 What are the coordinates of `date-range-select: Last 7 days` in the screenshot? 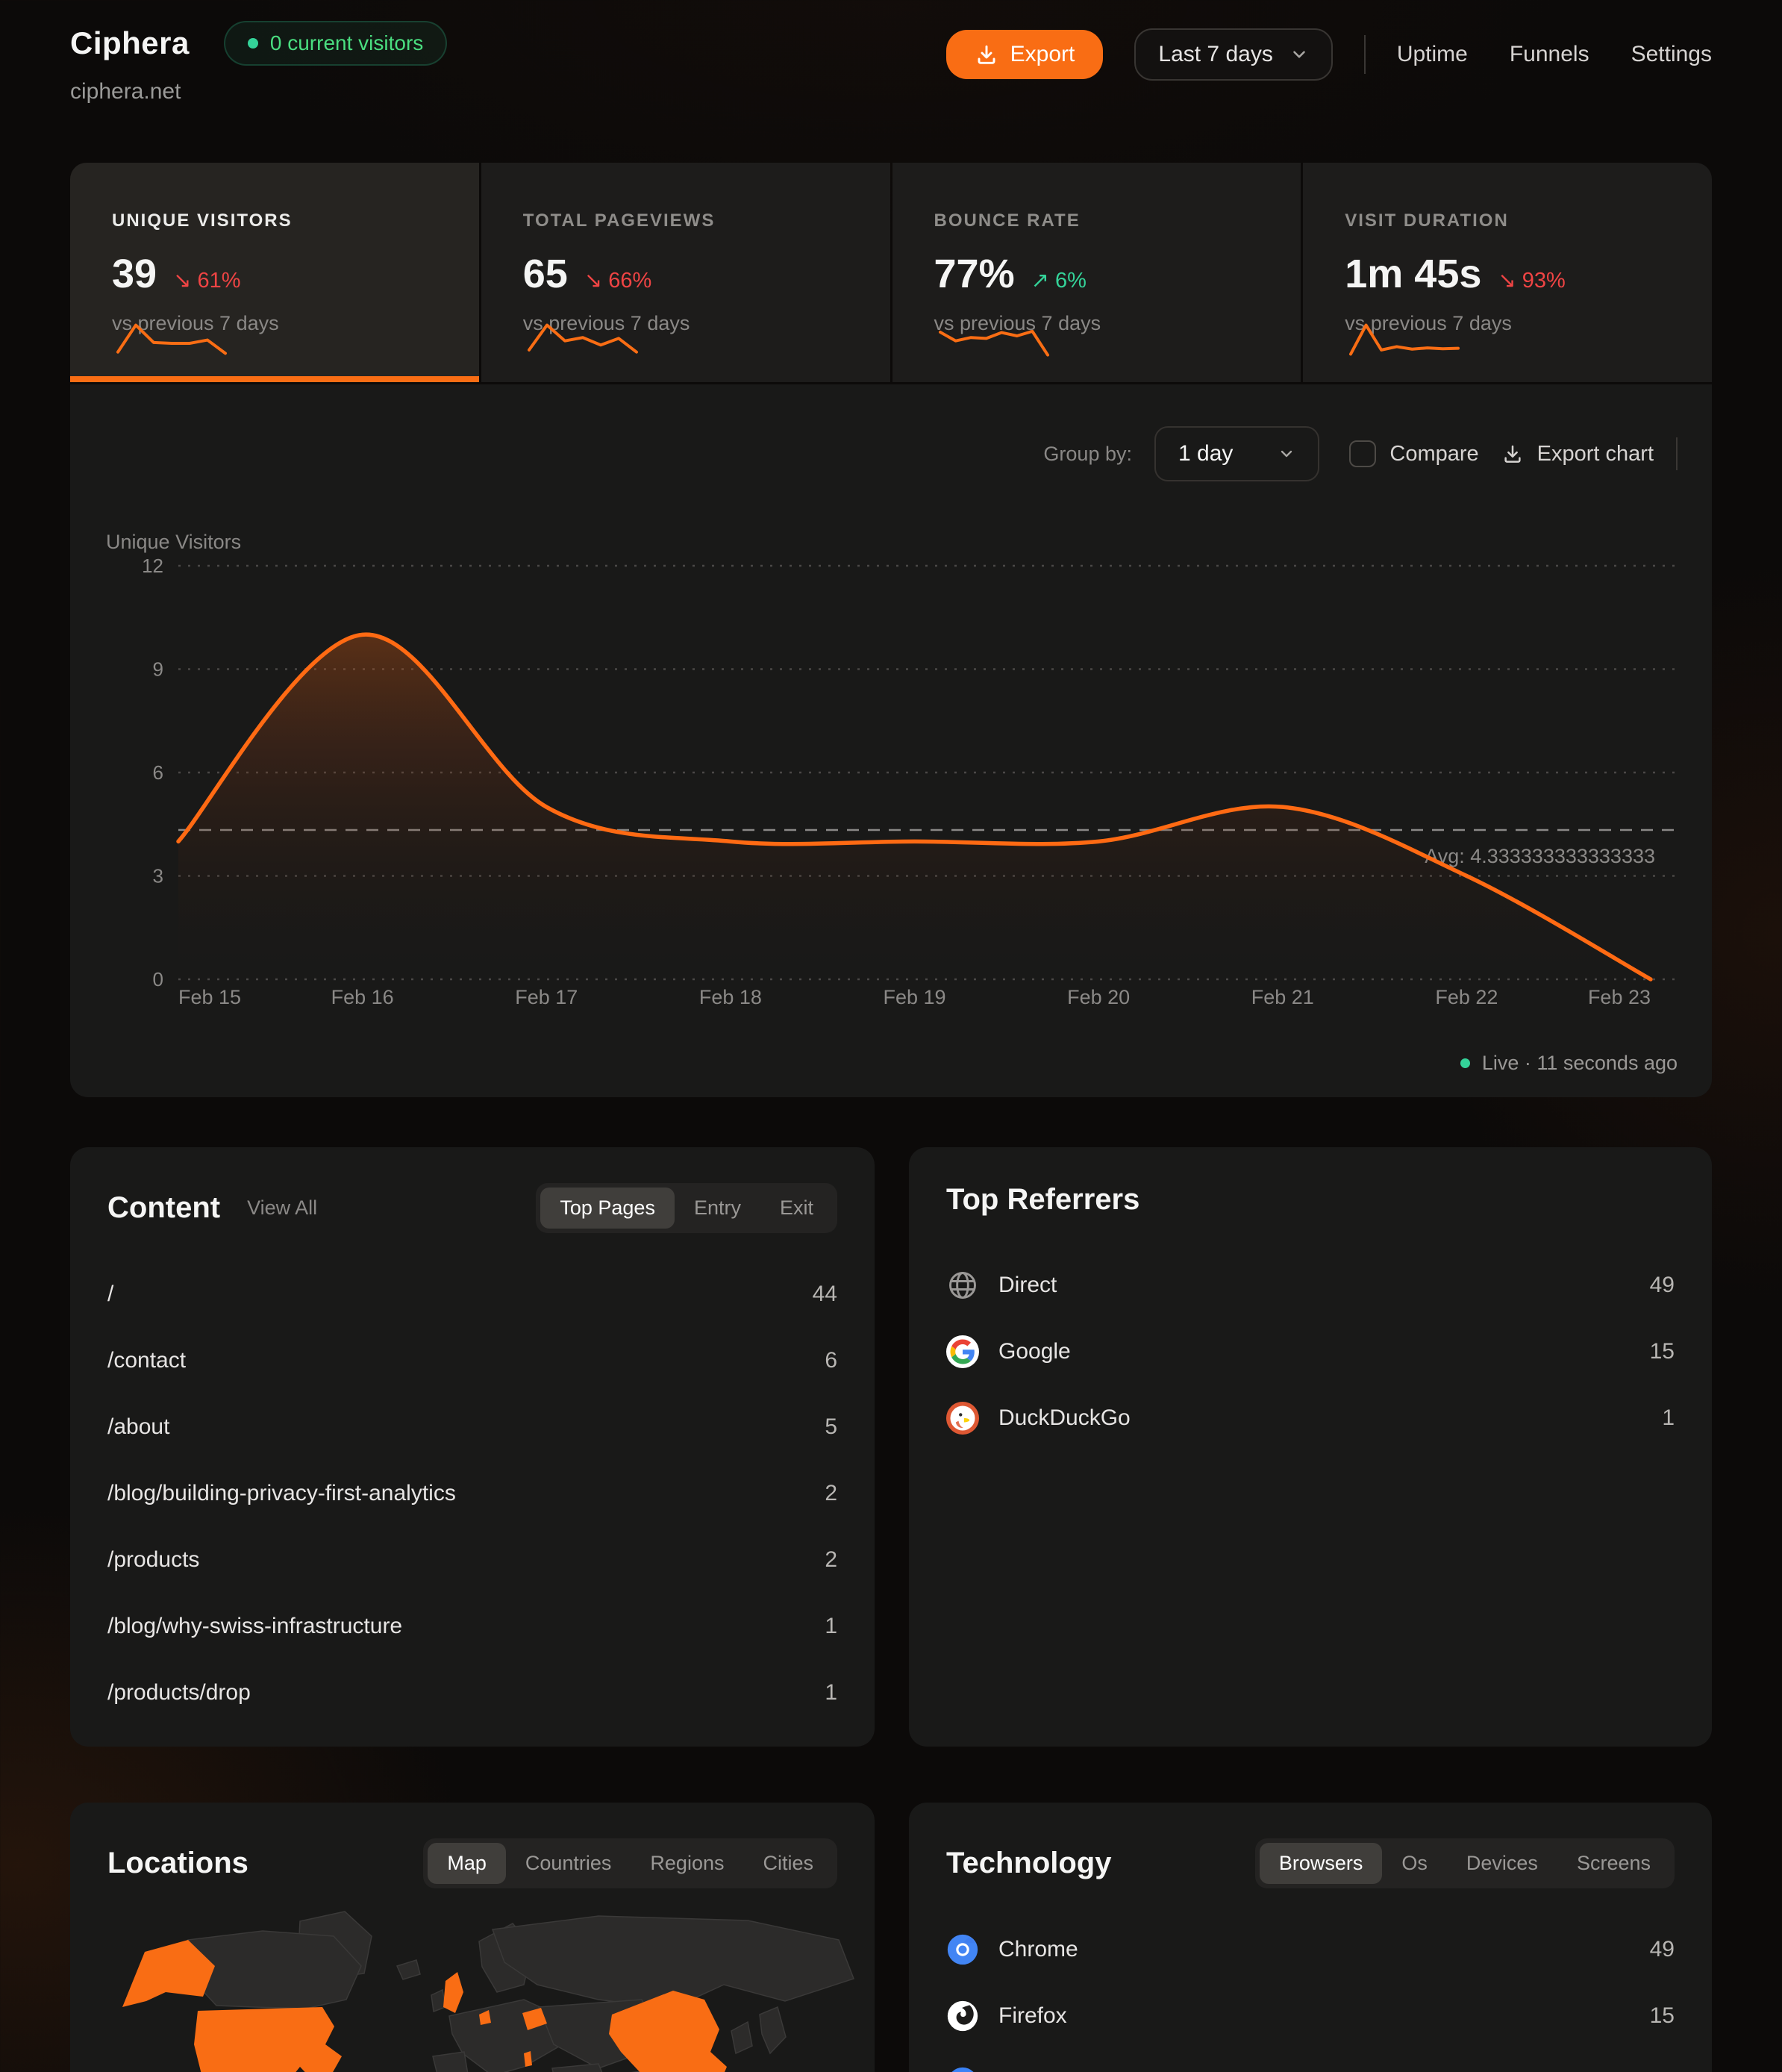 It's located at (1233, 54).